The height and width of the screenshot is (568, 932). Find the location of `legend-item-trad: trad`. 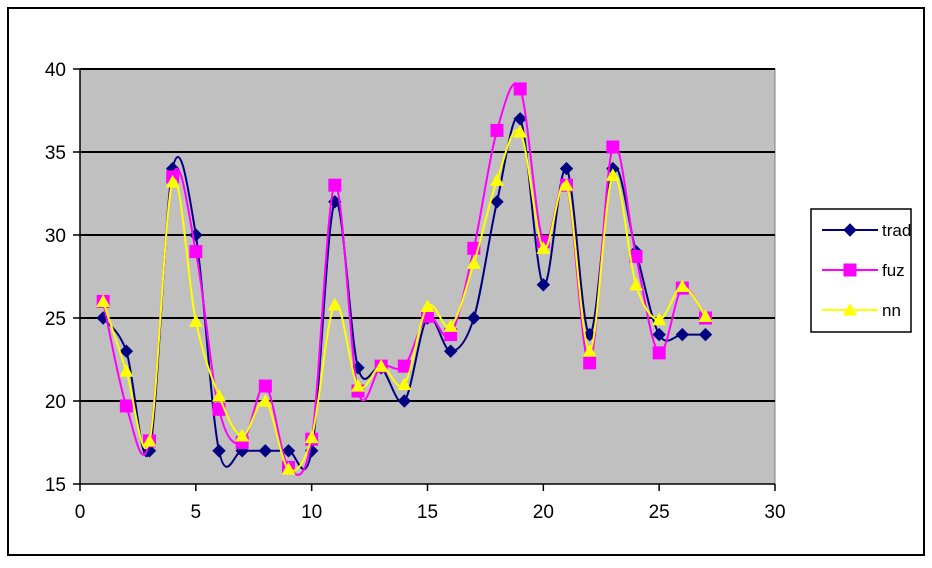

legend-item-trad: trad is located at coordinates (866, 230).